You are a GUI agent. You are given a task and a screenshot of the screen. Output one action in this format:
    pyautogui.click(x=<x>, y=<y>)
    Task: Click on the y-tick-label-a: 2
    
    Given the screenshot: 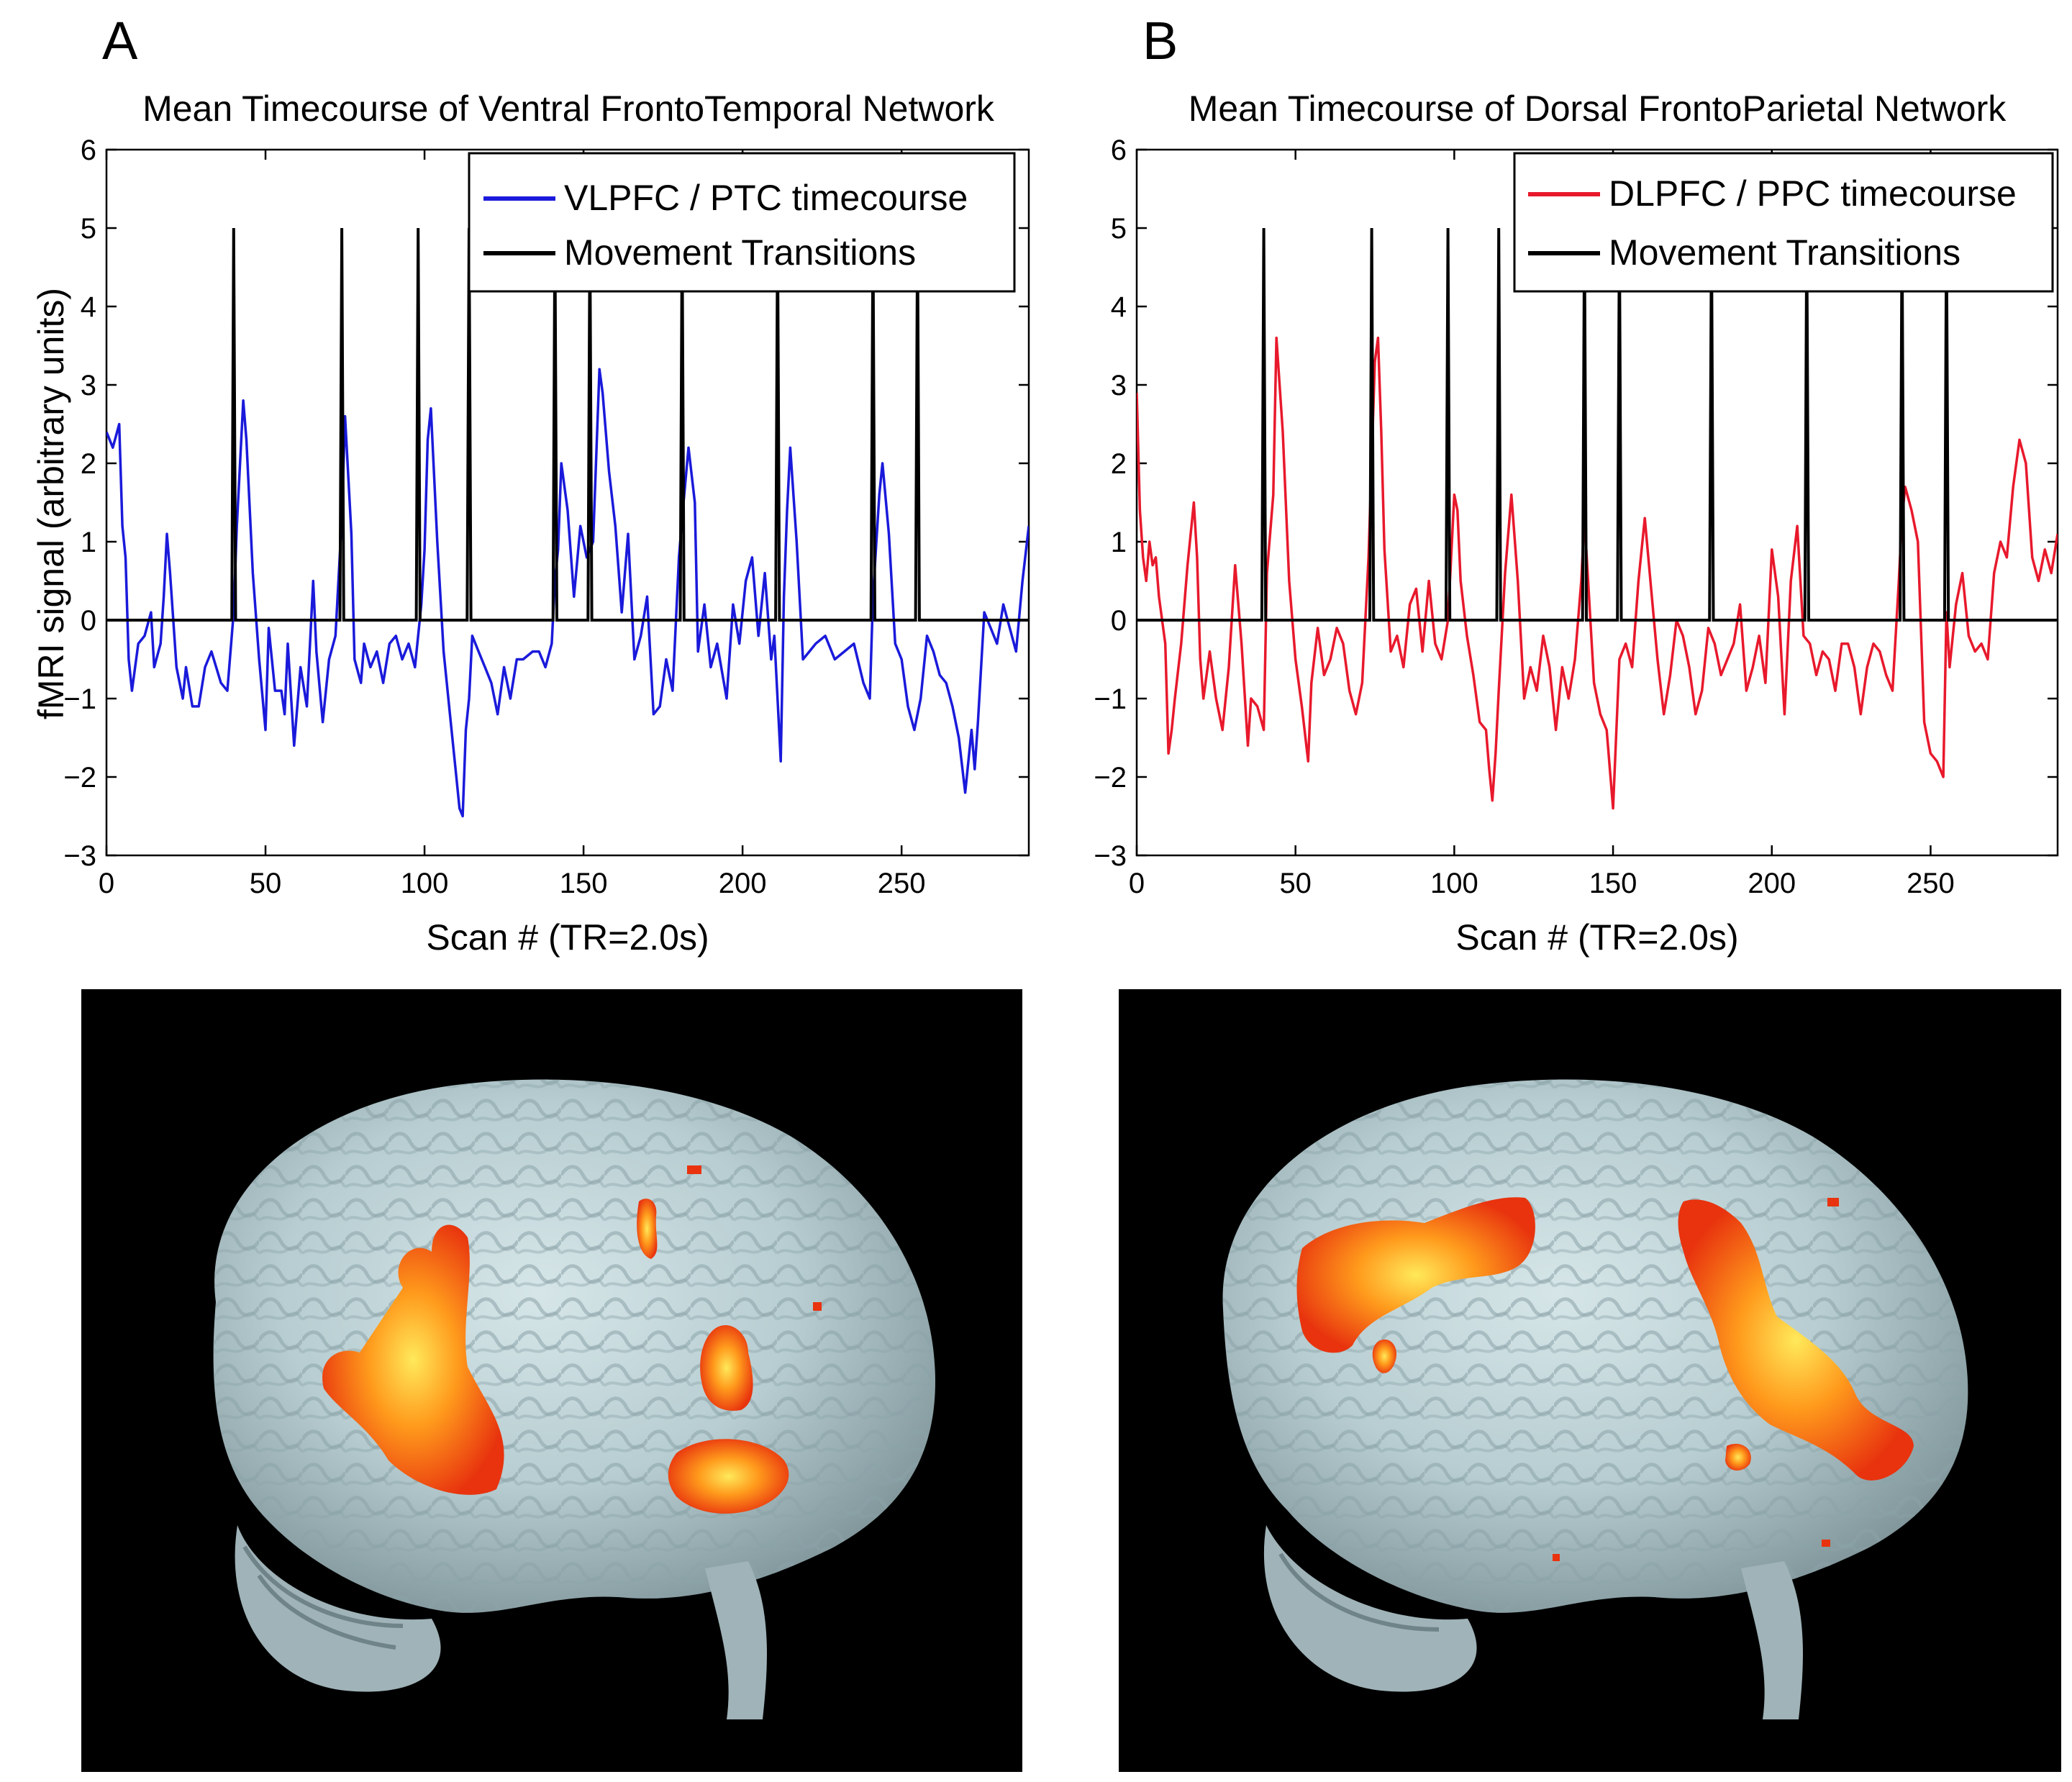 What is the action you would take?
    pyautogui.click(x=89, y=464)
    